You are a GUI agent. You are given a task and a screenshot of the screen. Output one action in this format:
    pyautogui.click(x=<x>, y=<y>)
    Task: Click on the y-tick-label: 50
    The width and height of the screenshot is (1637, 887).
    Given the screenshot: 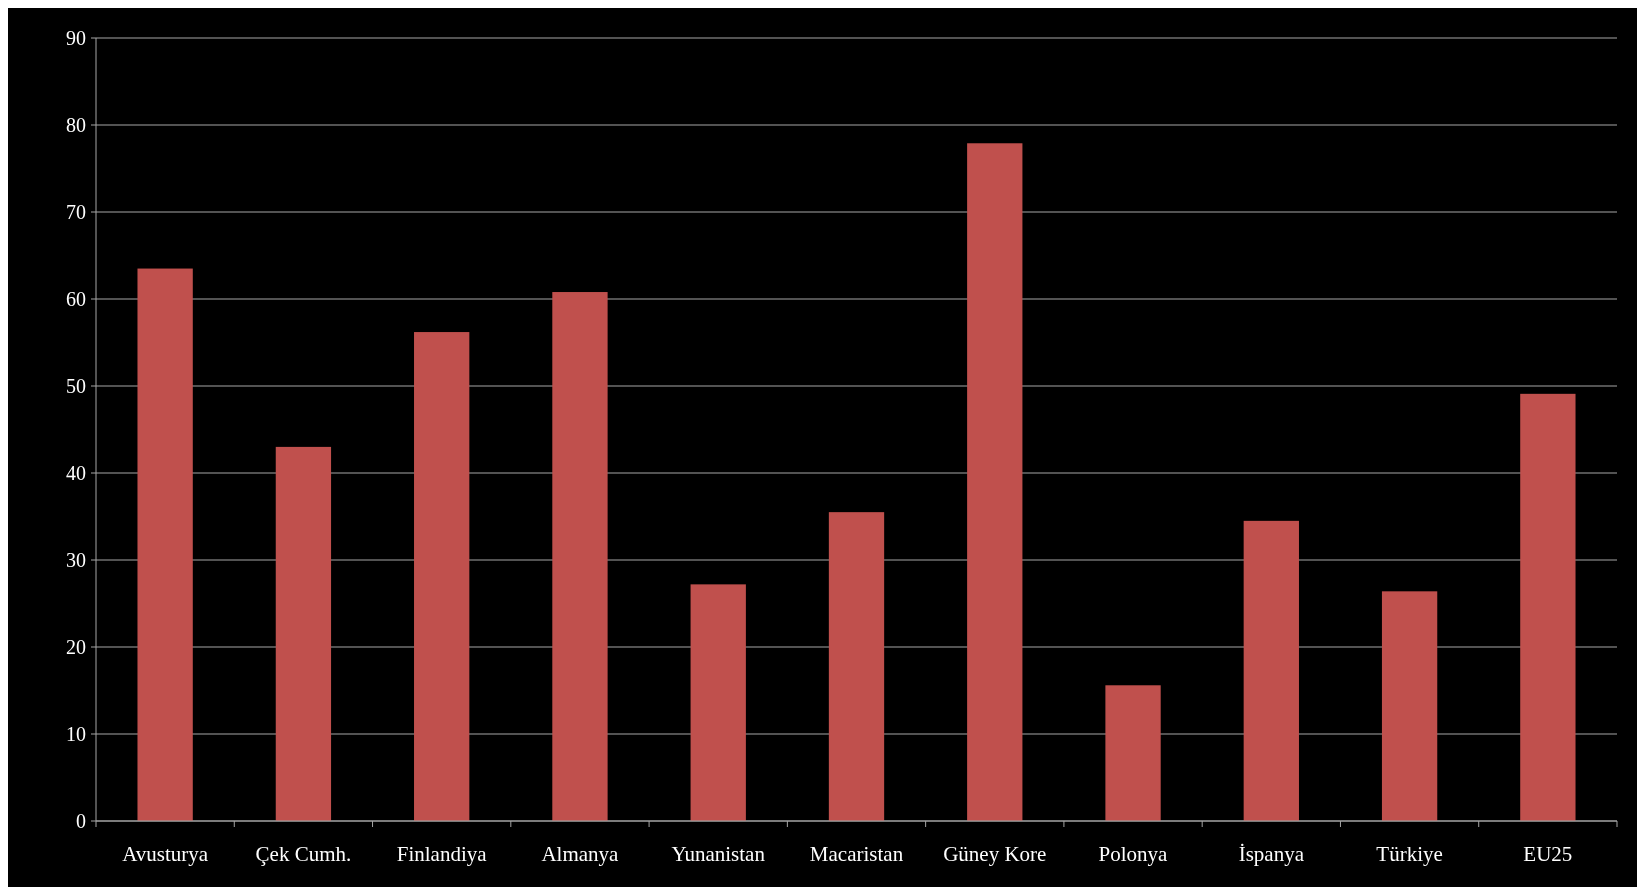 What is the action you would take?
    pyautogui.click(x=76, y=386)
    